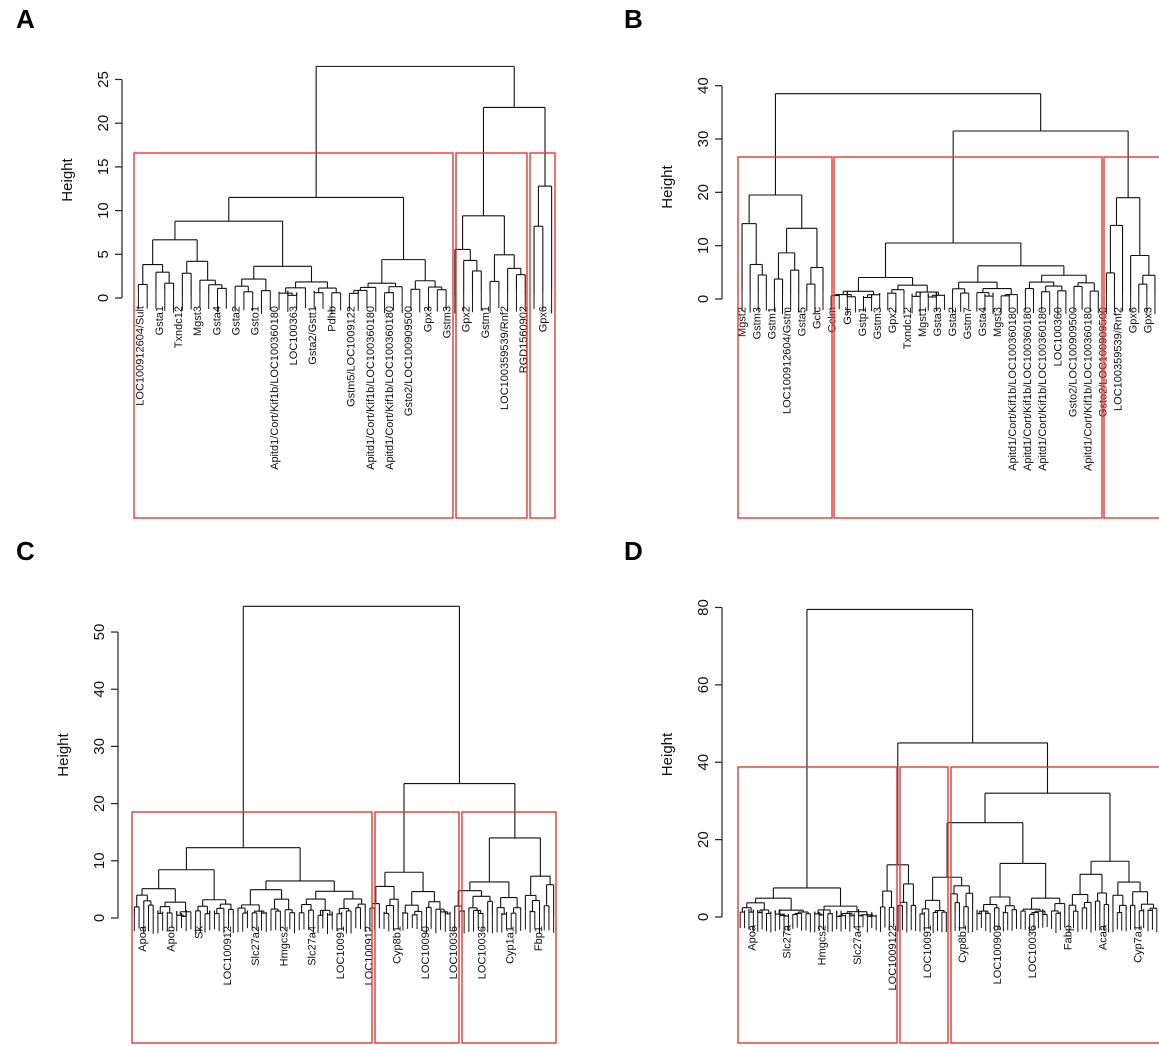 Image resolution: width=1159 pixels, height=1047 pixels. Describe the element at coordinates (103, 254) in the screenshot. I see `y-tick-label-a: 5` at that location.